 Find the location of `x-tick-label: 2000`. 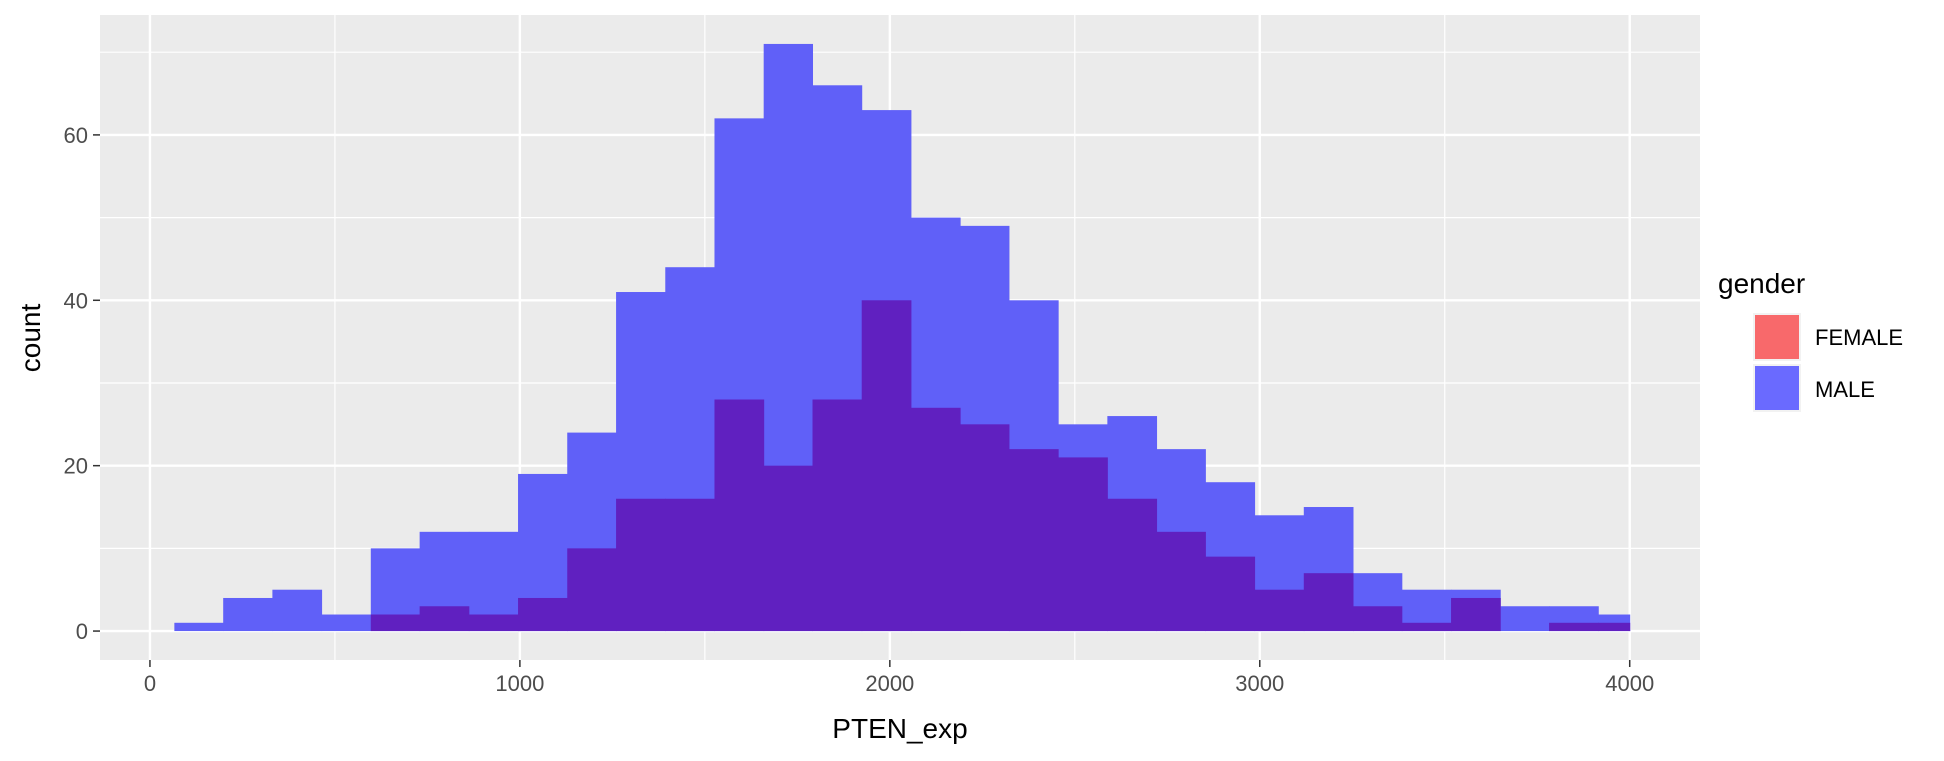

x-tick-label: 2000 is located at coordinates (889, 683).